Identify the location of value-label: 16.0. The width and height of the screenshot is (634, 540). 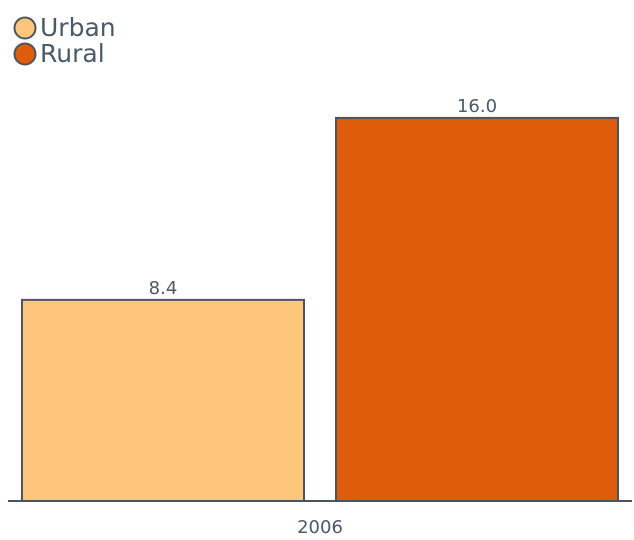
(477, 106).